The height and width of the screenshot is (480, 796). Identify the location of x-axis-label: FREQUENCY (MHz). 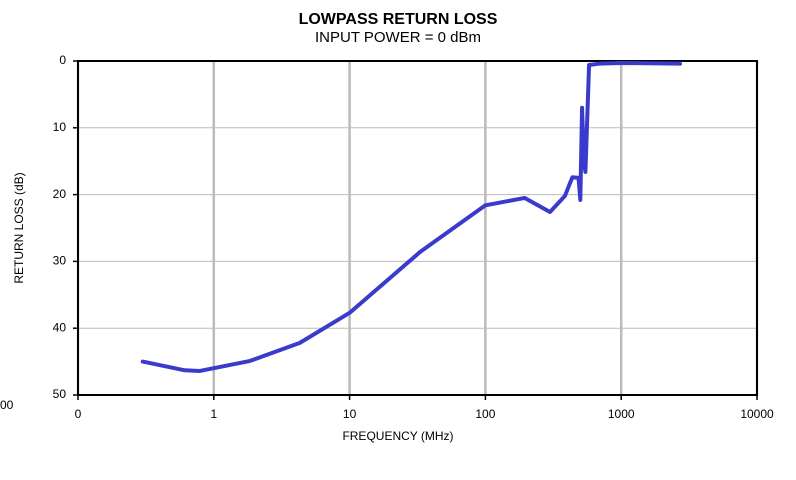
(397, 436).